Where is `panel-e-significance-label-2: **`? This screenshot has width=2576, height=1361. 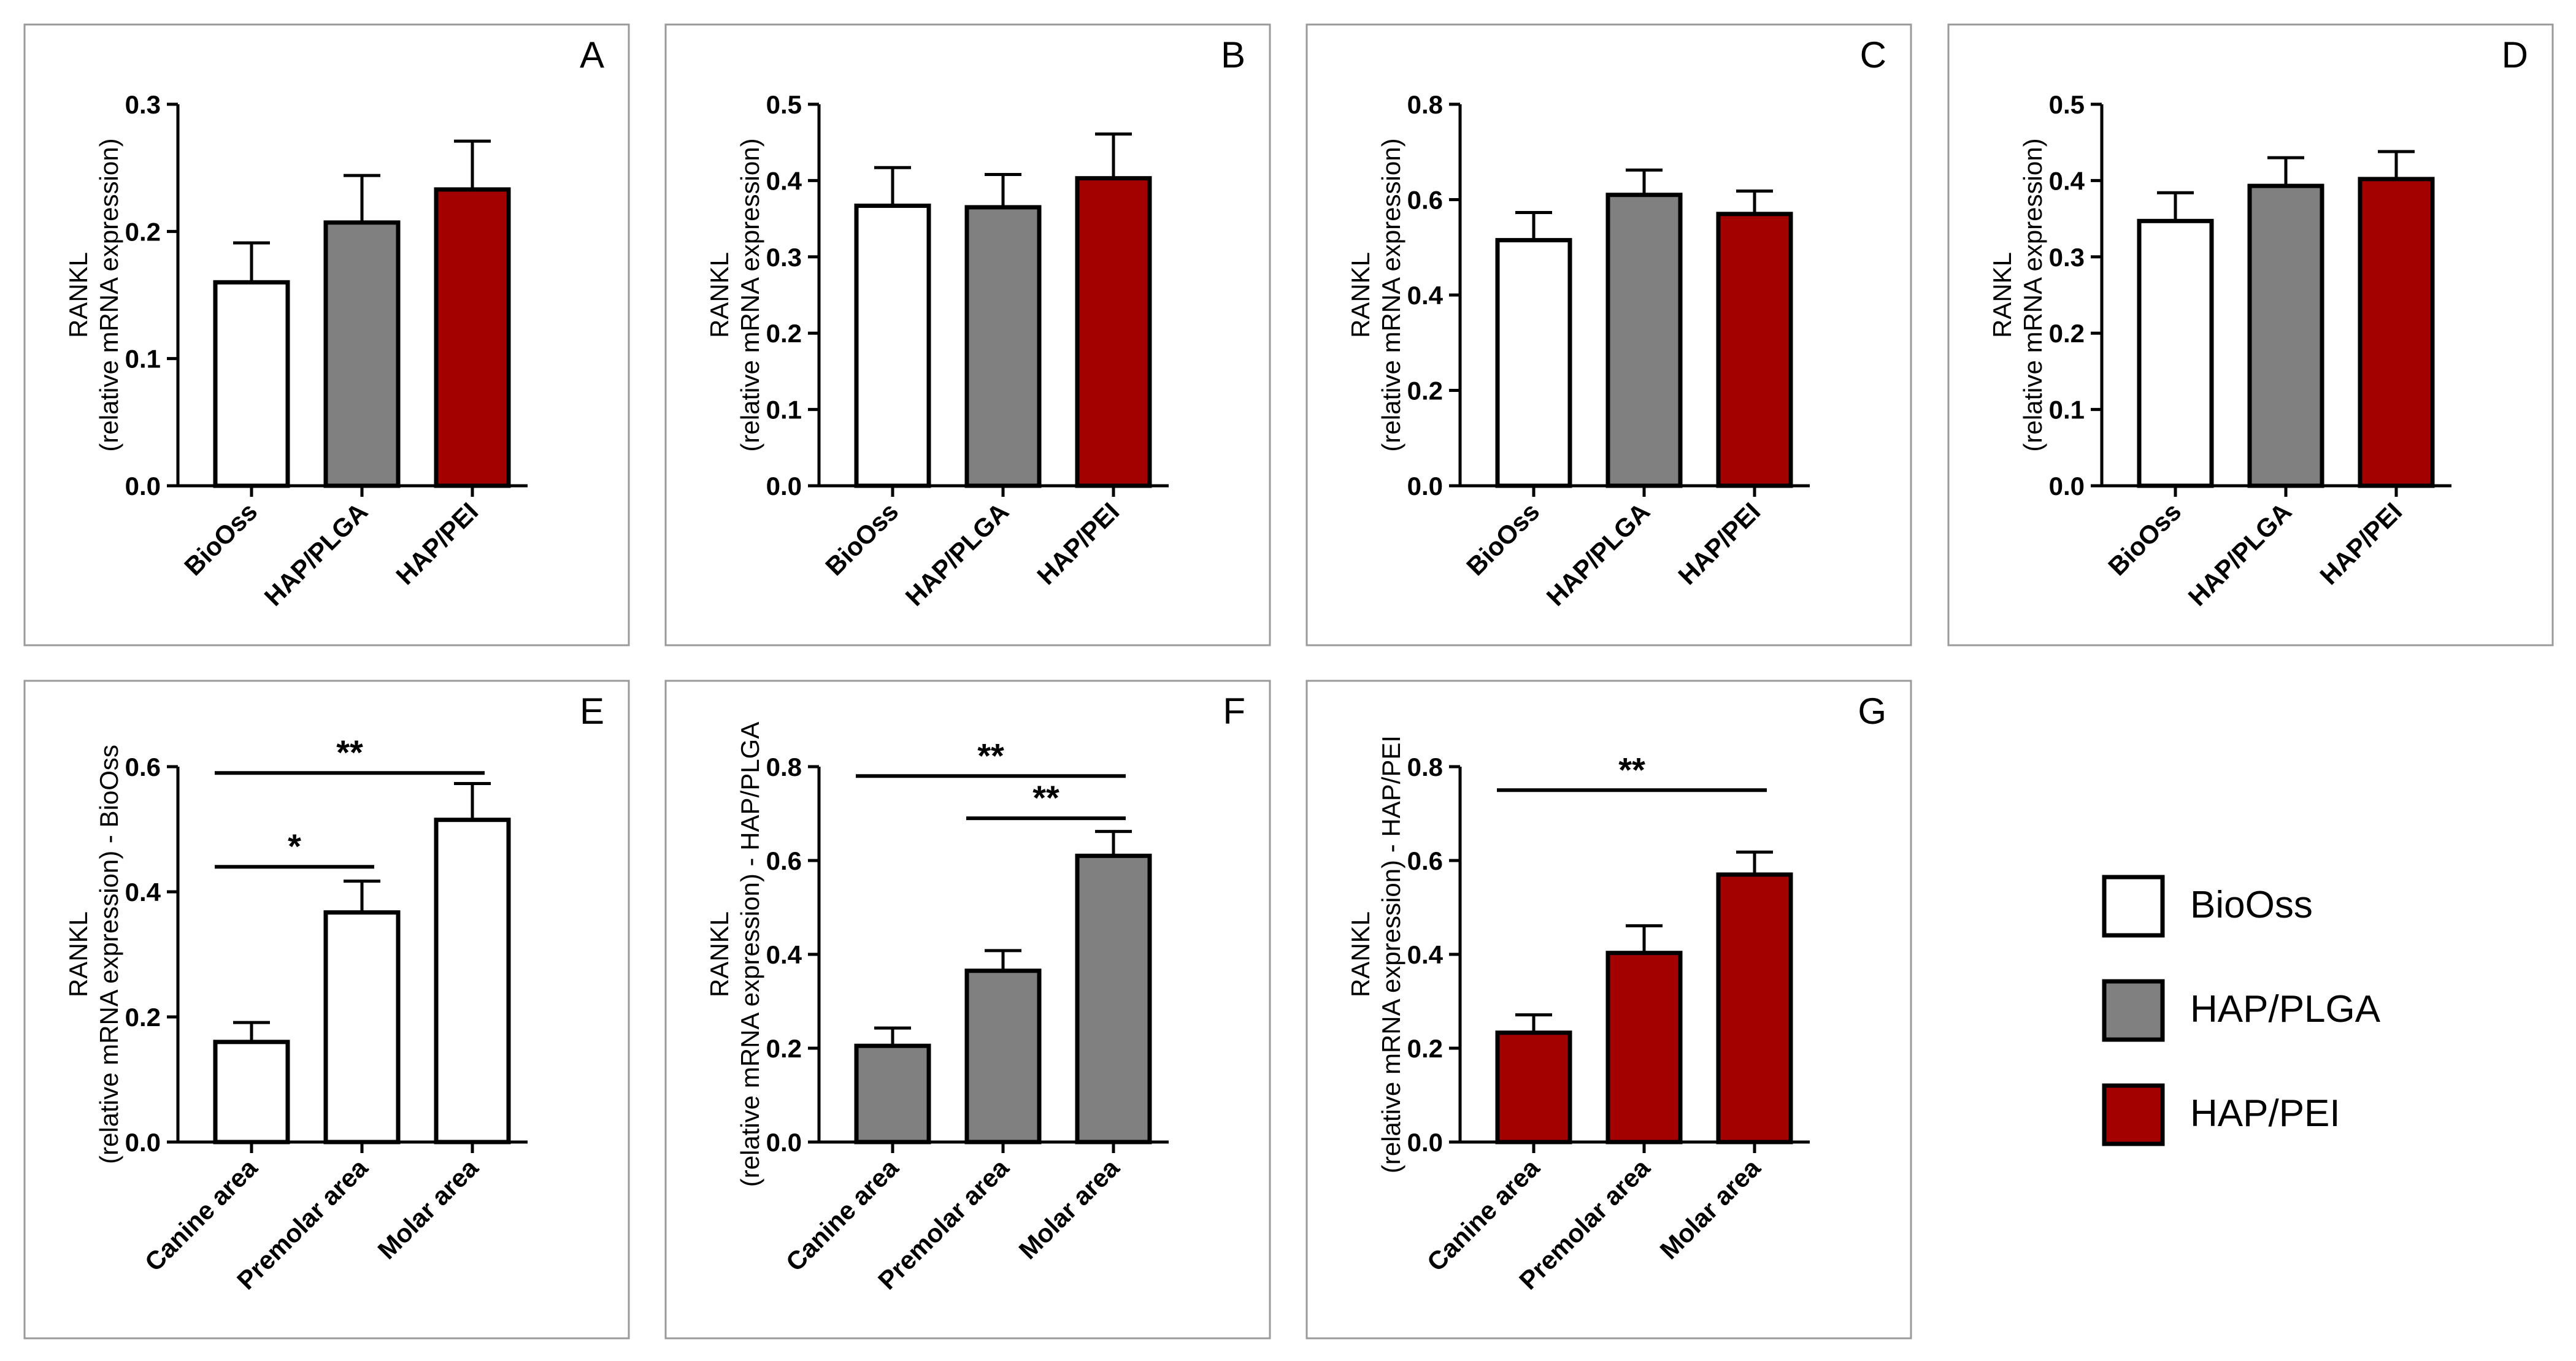
panel-e-significance-label-2: ** is located at coordinates (349, 752).